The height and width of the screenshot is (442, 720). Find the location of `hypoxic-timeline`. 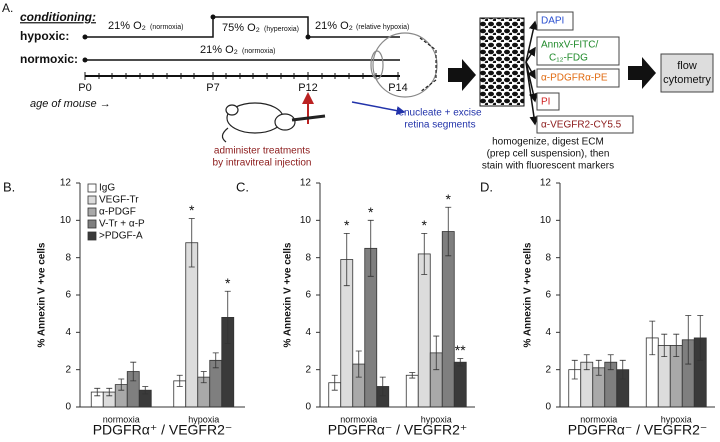

hypoxic-timeline is located at coordinates (242, 27).